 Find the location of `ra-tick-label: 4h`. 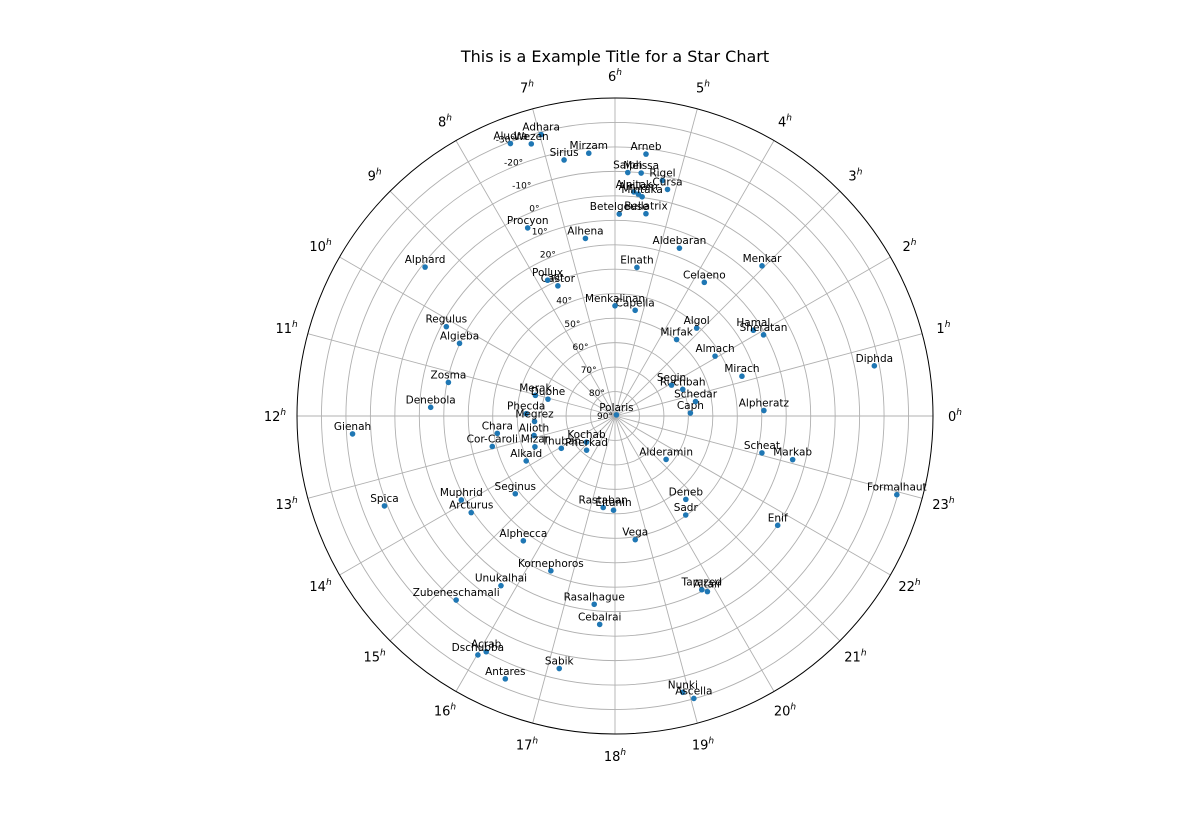

ra-tick-label: 4h is located at coordinates (785, 122).